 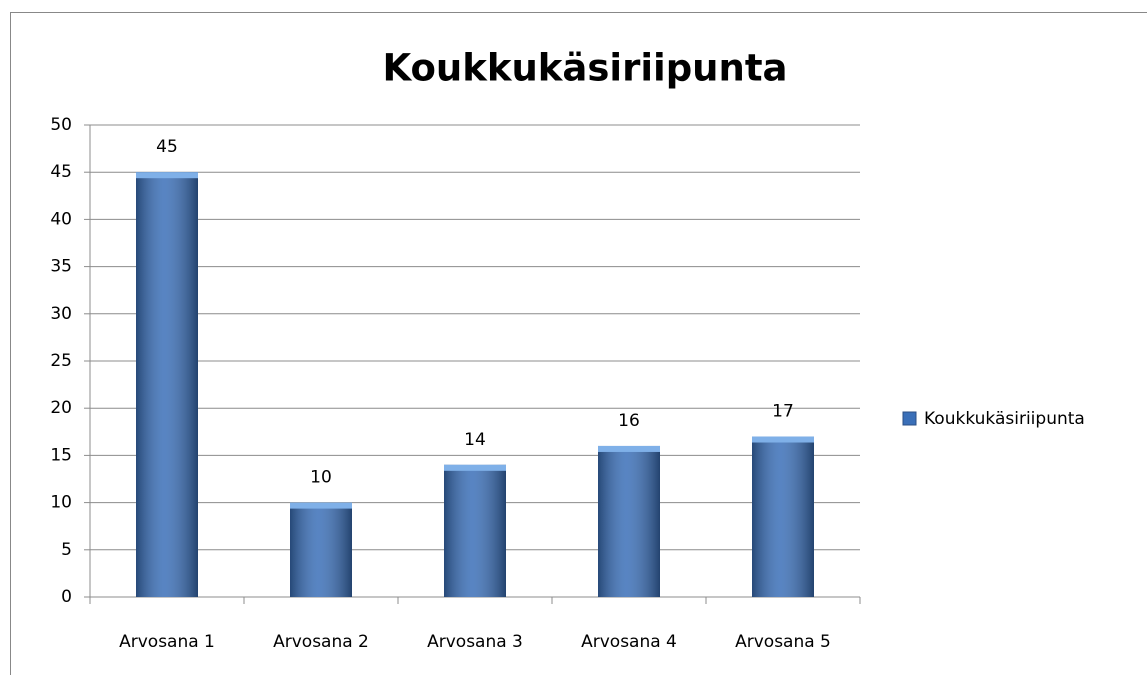 What do you see at coordinates (629, 421) in the screenshot?
I see `data-label: 16` at bounding box center [629, 421].